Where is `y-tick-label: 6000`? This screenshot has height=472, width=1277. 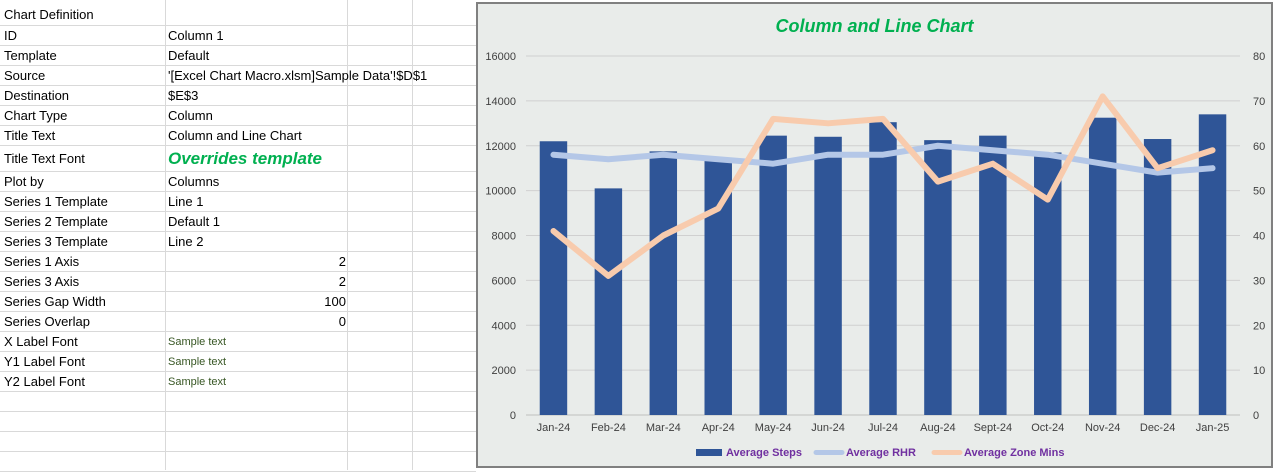
y-tick-label: 6000 is located at coordinates (504, 281).